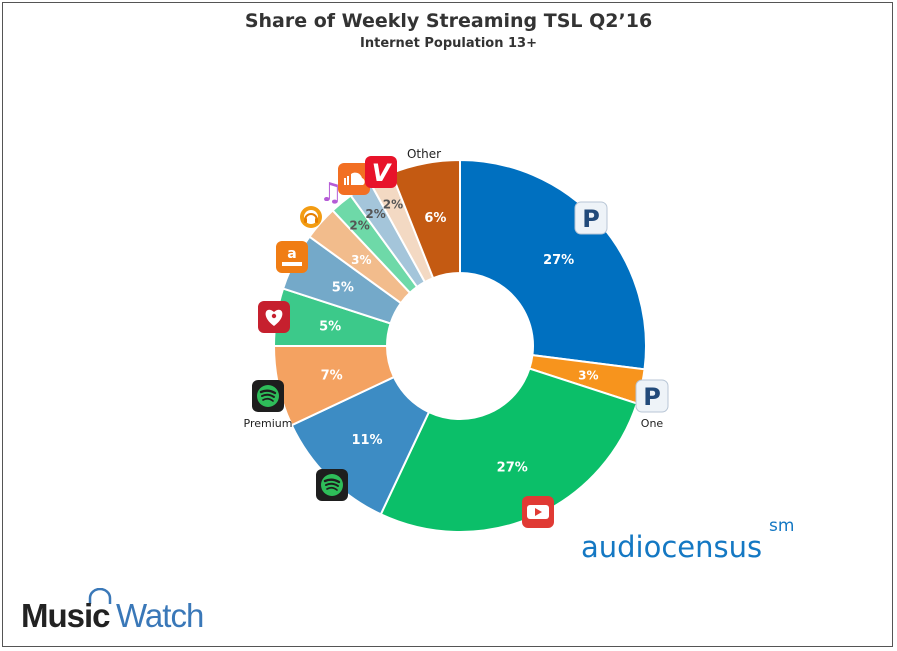 The height and width of the screenshot is (651, 897). I want to click on data-label-0: 27%, so click(558, 260).